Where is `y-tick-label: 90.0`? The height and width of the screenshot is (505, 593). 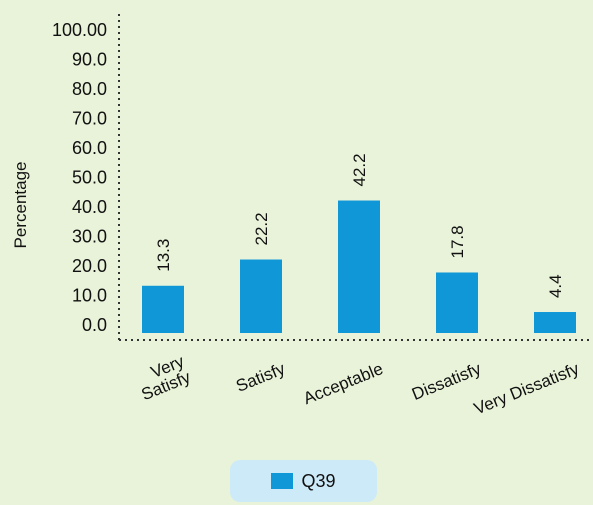
y-tick-label: 90.0 is located at coordinates (89, 60).